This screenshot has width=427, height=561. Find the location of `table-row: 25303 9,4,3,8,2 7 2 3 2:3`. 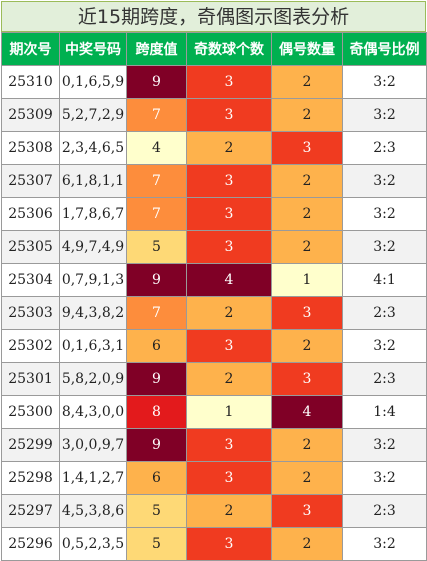

table-row: 25303 9,4,3,8,2 7 2 3 2:3 is located at coordinates (214, 313).